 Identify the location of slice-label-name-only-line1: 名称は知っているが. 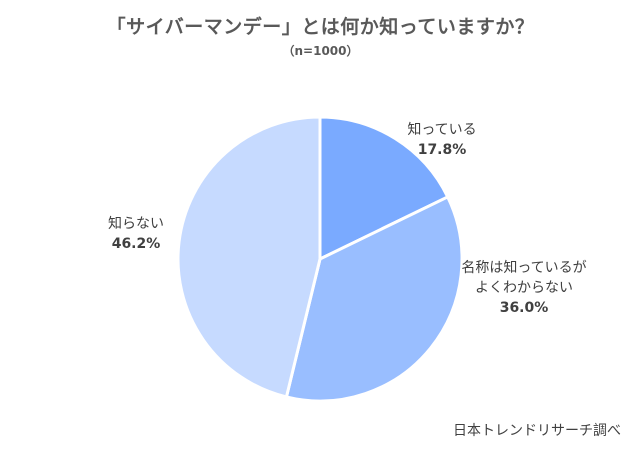
(524, 268).